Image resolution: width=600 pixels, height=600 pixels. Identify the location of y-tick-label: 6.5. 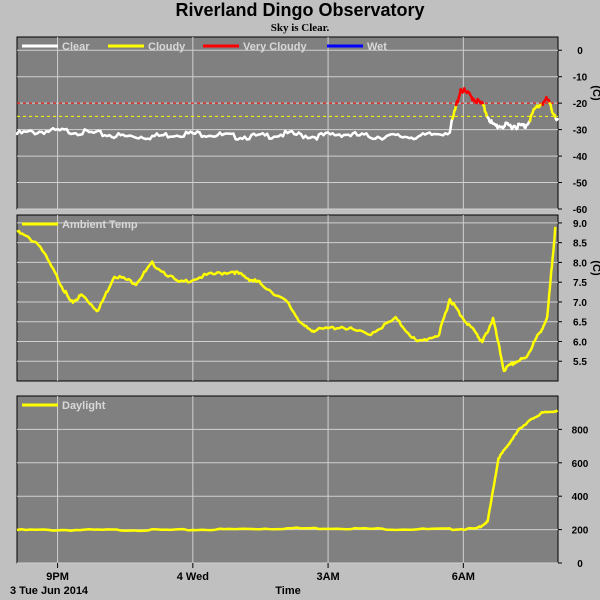
(580, 323).